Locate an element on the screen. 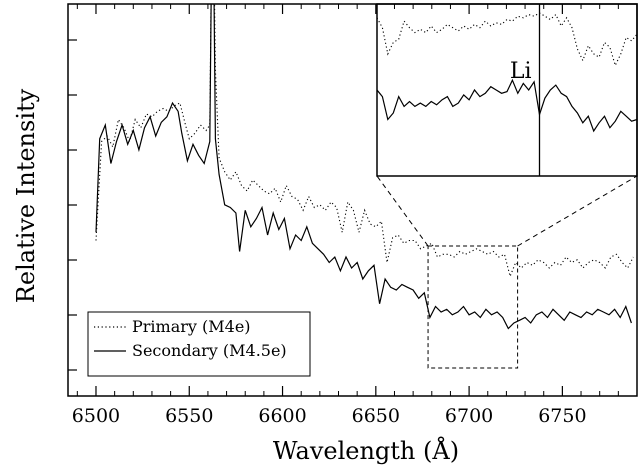 The height and width of the screenshot is (471, 639). x-tick-label: 6500 is located at coordinates (96, 416).